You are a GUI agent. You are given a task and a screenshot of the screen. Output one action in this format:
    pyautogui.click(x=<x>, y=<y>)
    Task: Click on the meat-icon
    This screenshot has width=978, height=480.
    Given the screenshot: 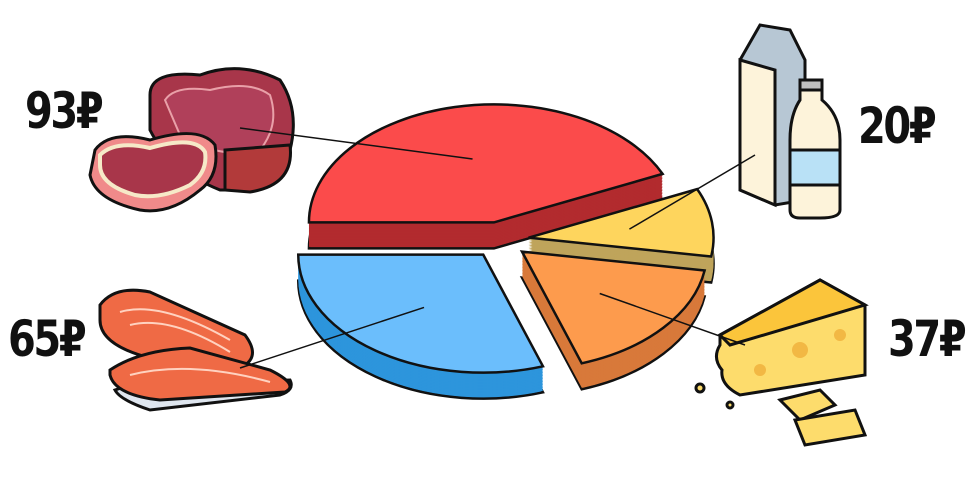 What is the action you would take?
    pyautogui.click(x=191, y=140)
    